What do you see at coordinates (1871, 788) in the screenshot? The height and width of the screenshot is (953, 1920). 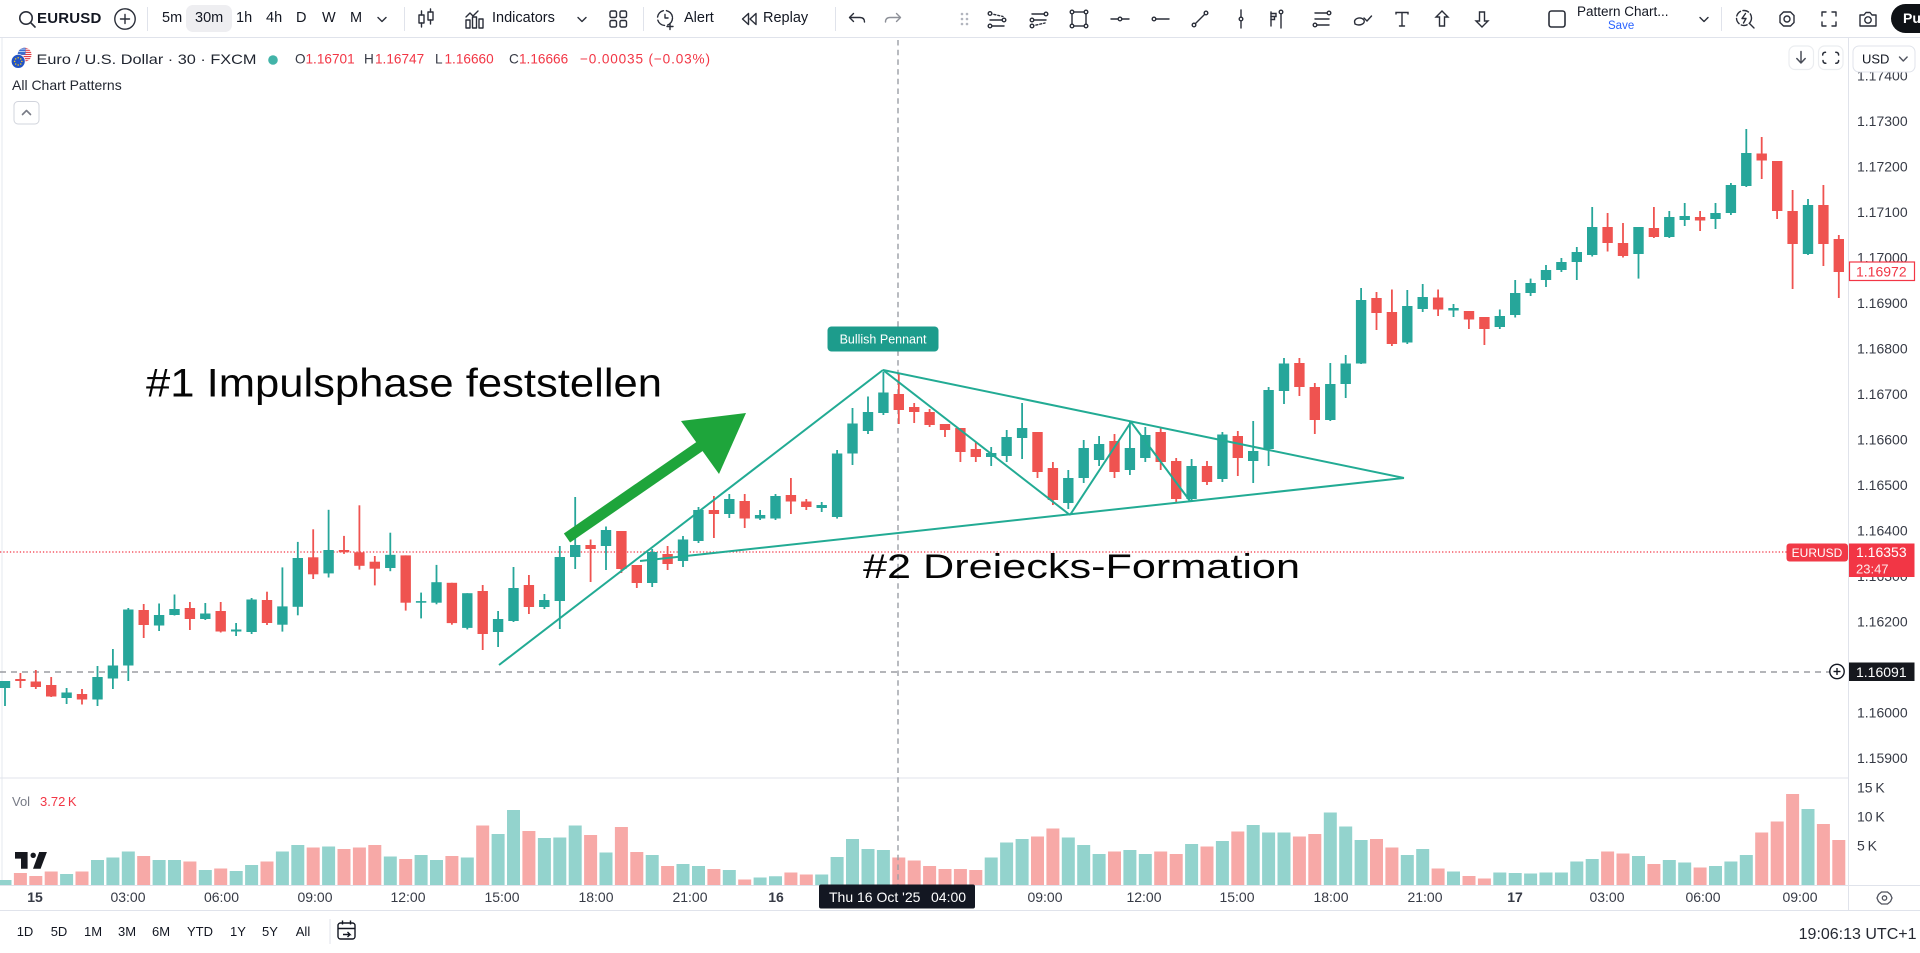 I see `svg-text: 15 K` at bounding box center [1871, 788].